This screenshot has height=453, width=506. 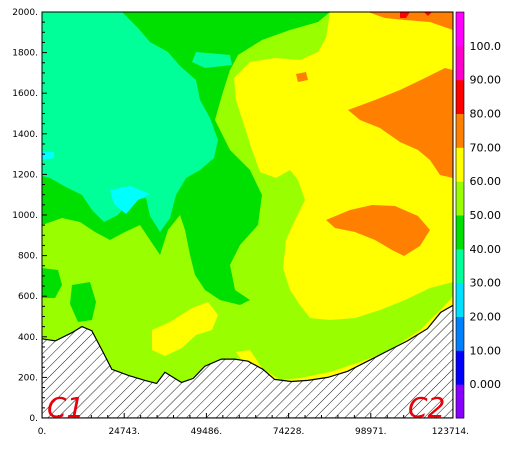 I want to click on y-tick-label: 1800., so click(x=25, y=54).